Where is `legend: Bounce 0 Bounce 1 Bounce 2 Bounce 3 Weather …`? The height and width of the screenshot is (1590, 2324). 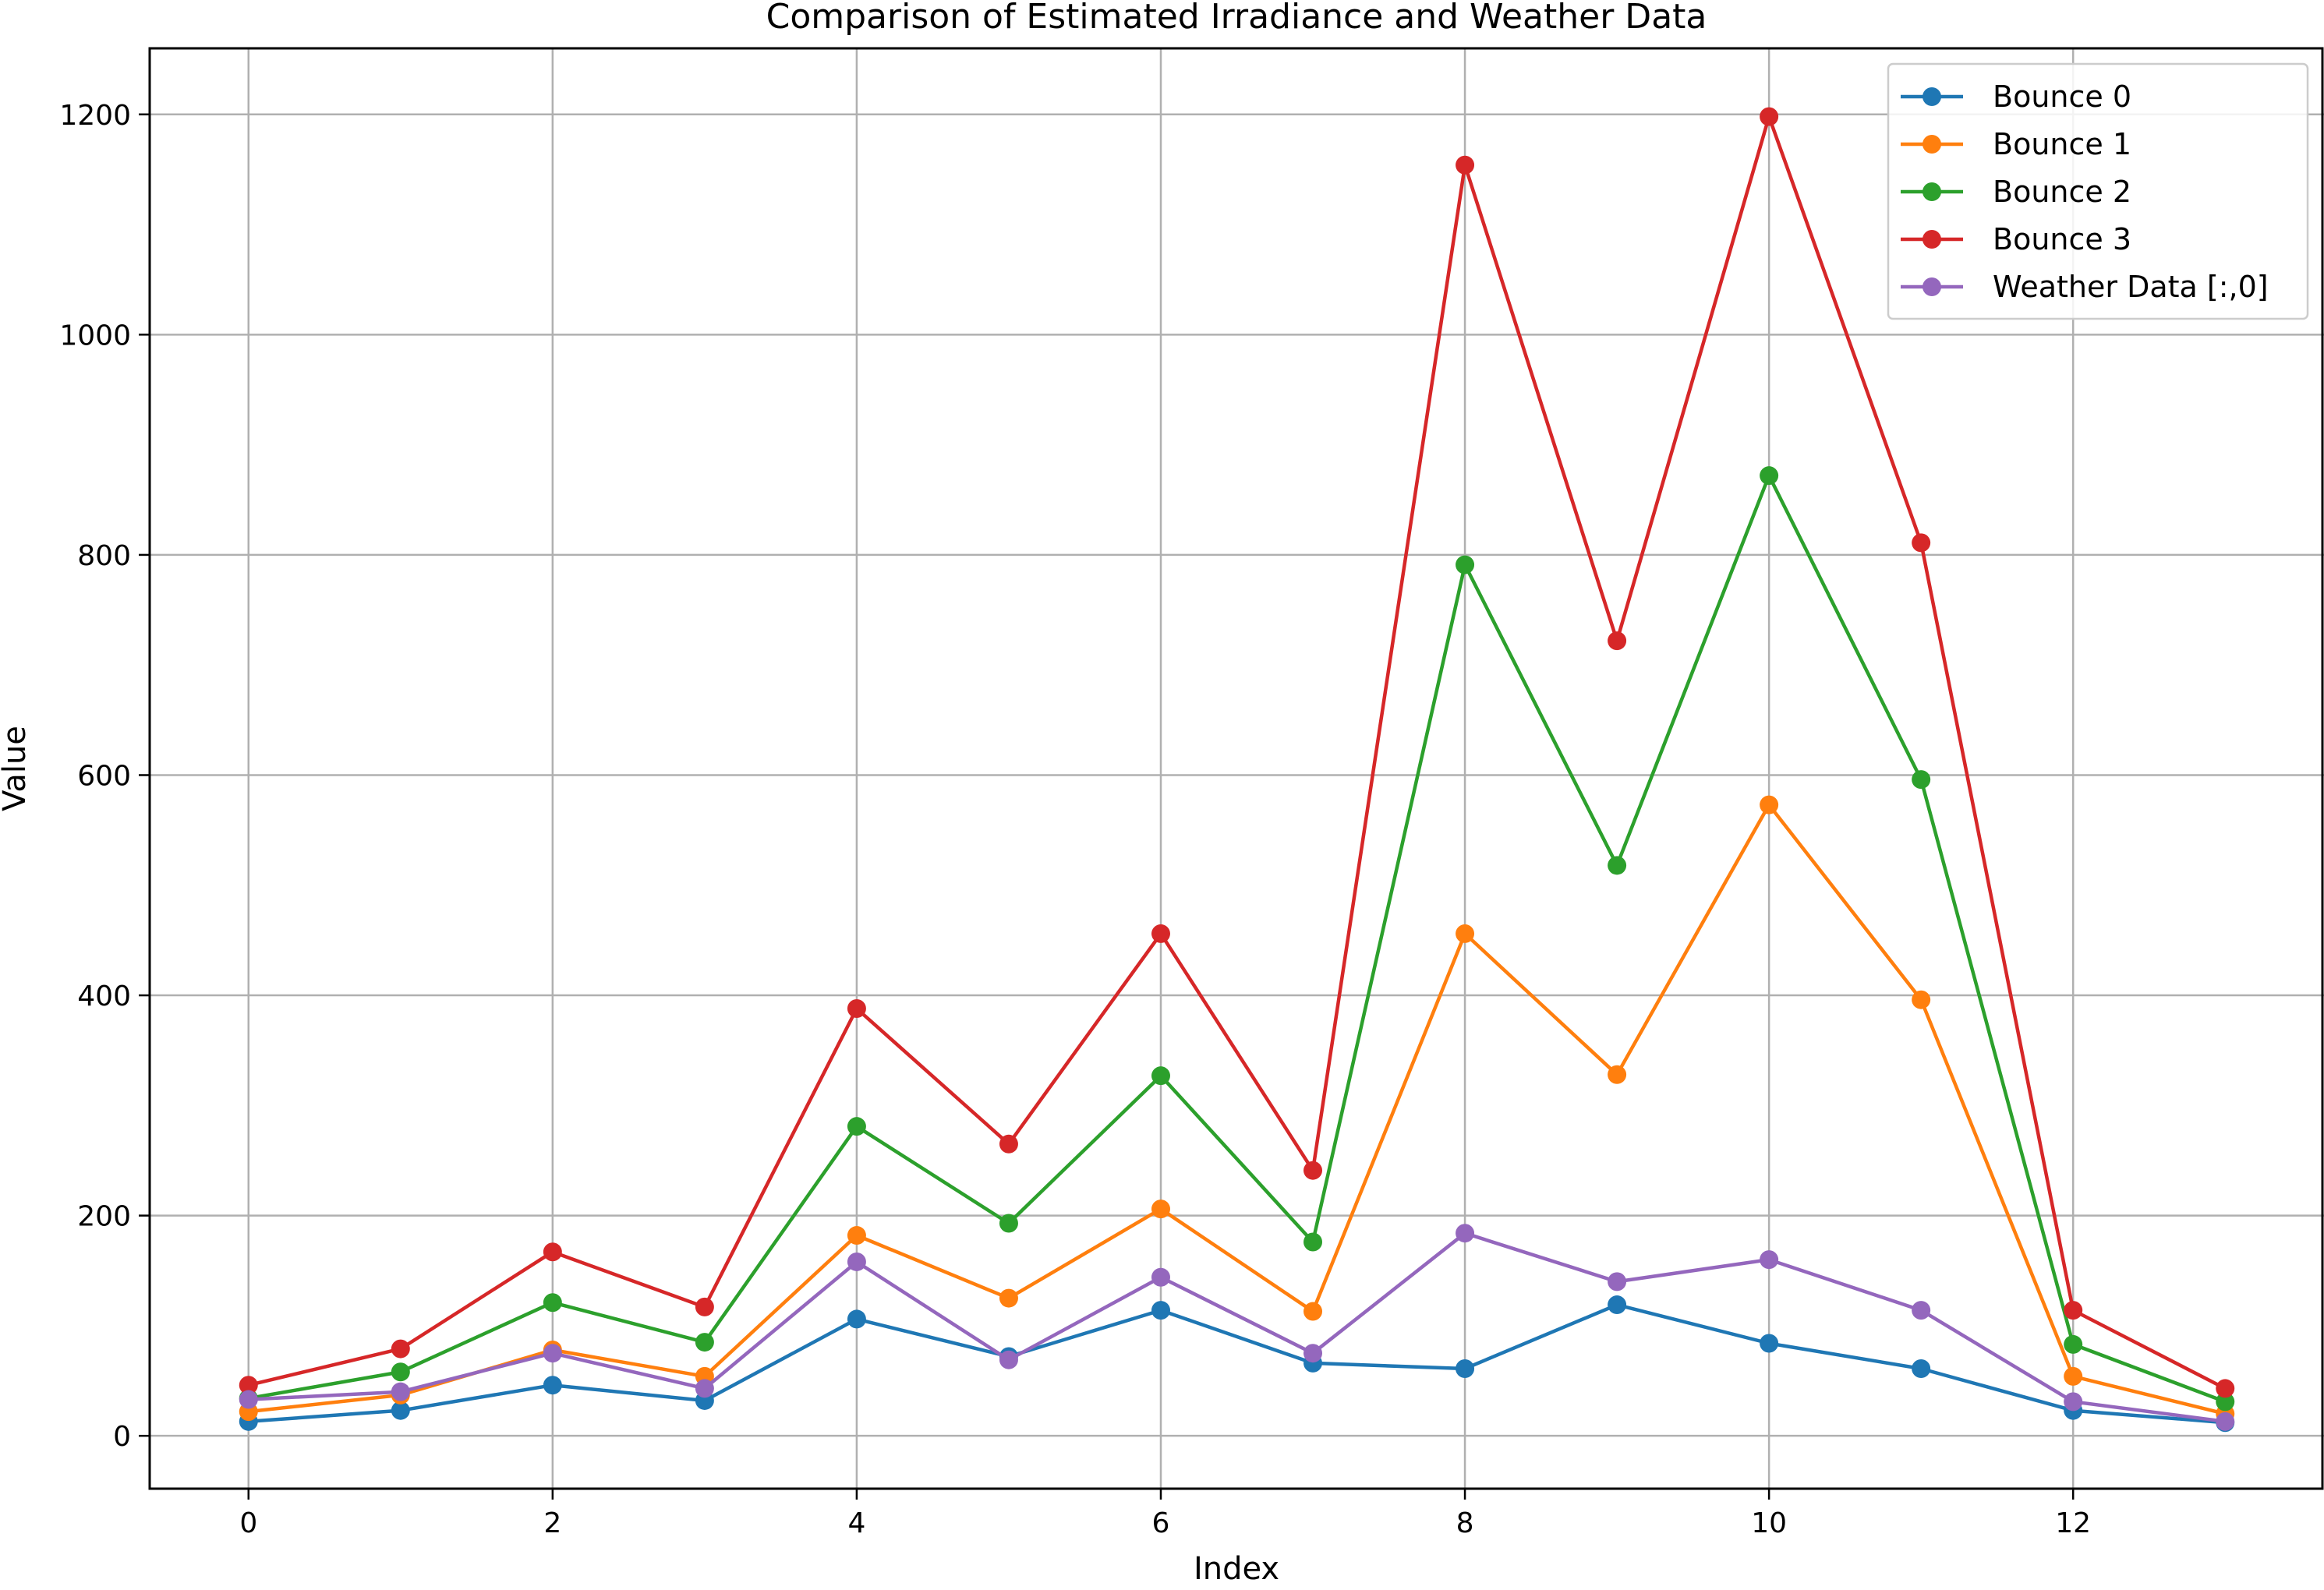
legend: Bounce 0 Bounce 1 Bounce 2 Bounce 3 Weather … is located at coordinates (2098, 191).